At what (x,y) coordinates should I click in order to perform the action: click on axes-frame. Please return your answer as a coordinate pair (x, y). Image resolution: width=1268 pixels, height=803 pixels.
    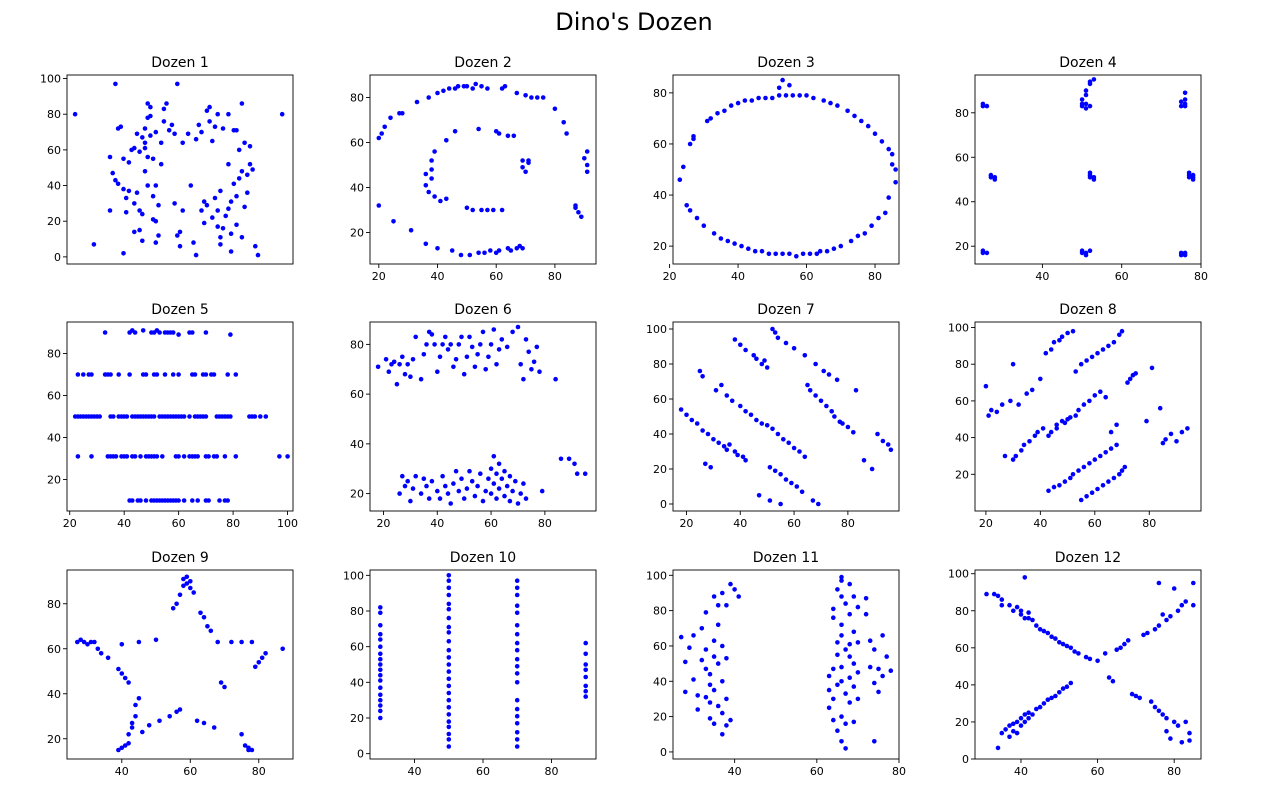
    Looking at the image, I should click on (483, 664).